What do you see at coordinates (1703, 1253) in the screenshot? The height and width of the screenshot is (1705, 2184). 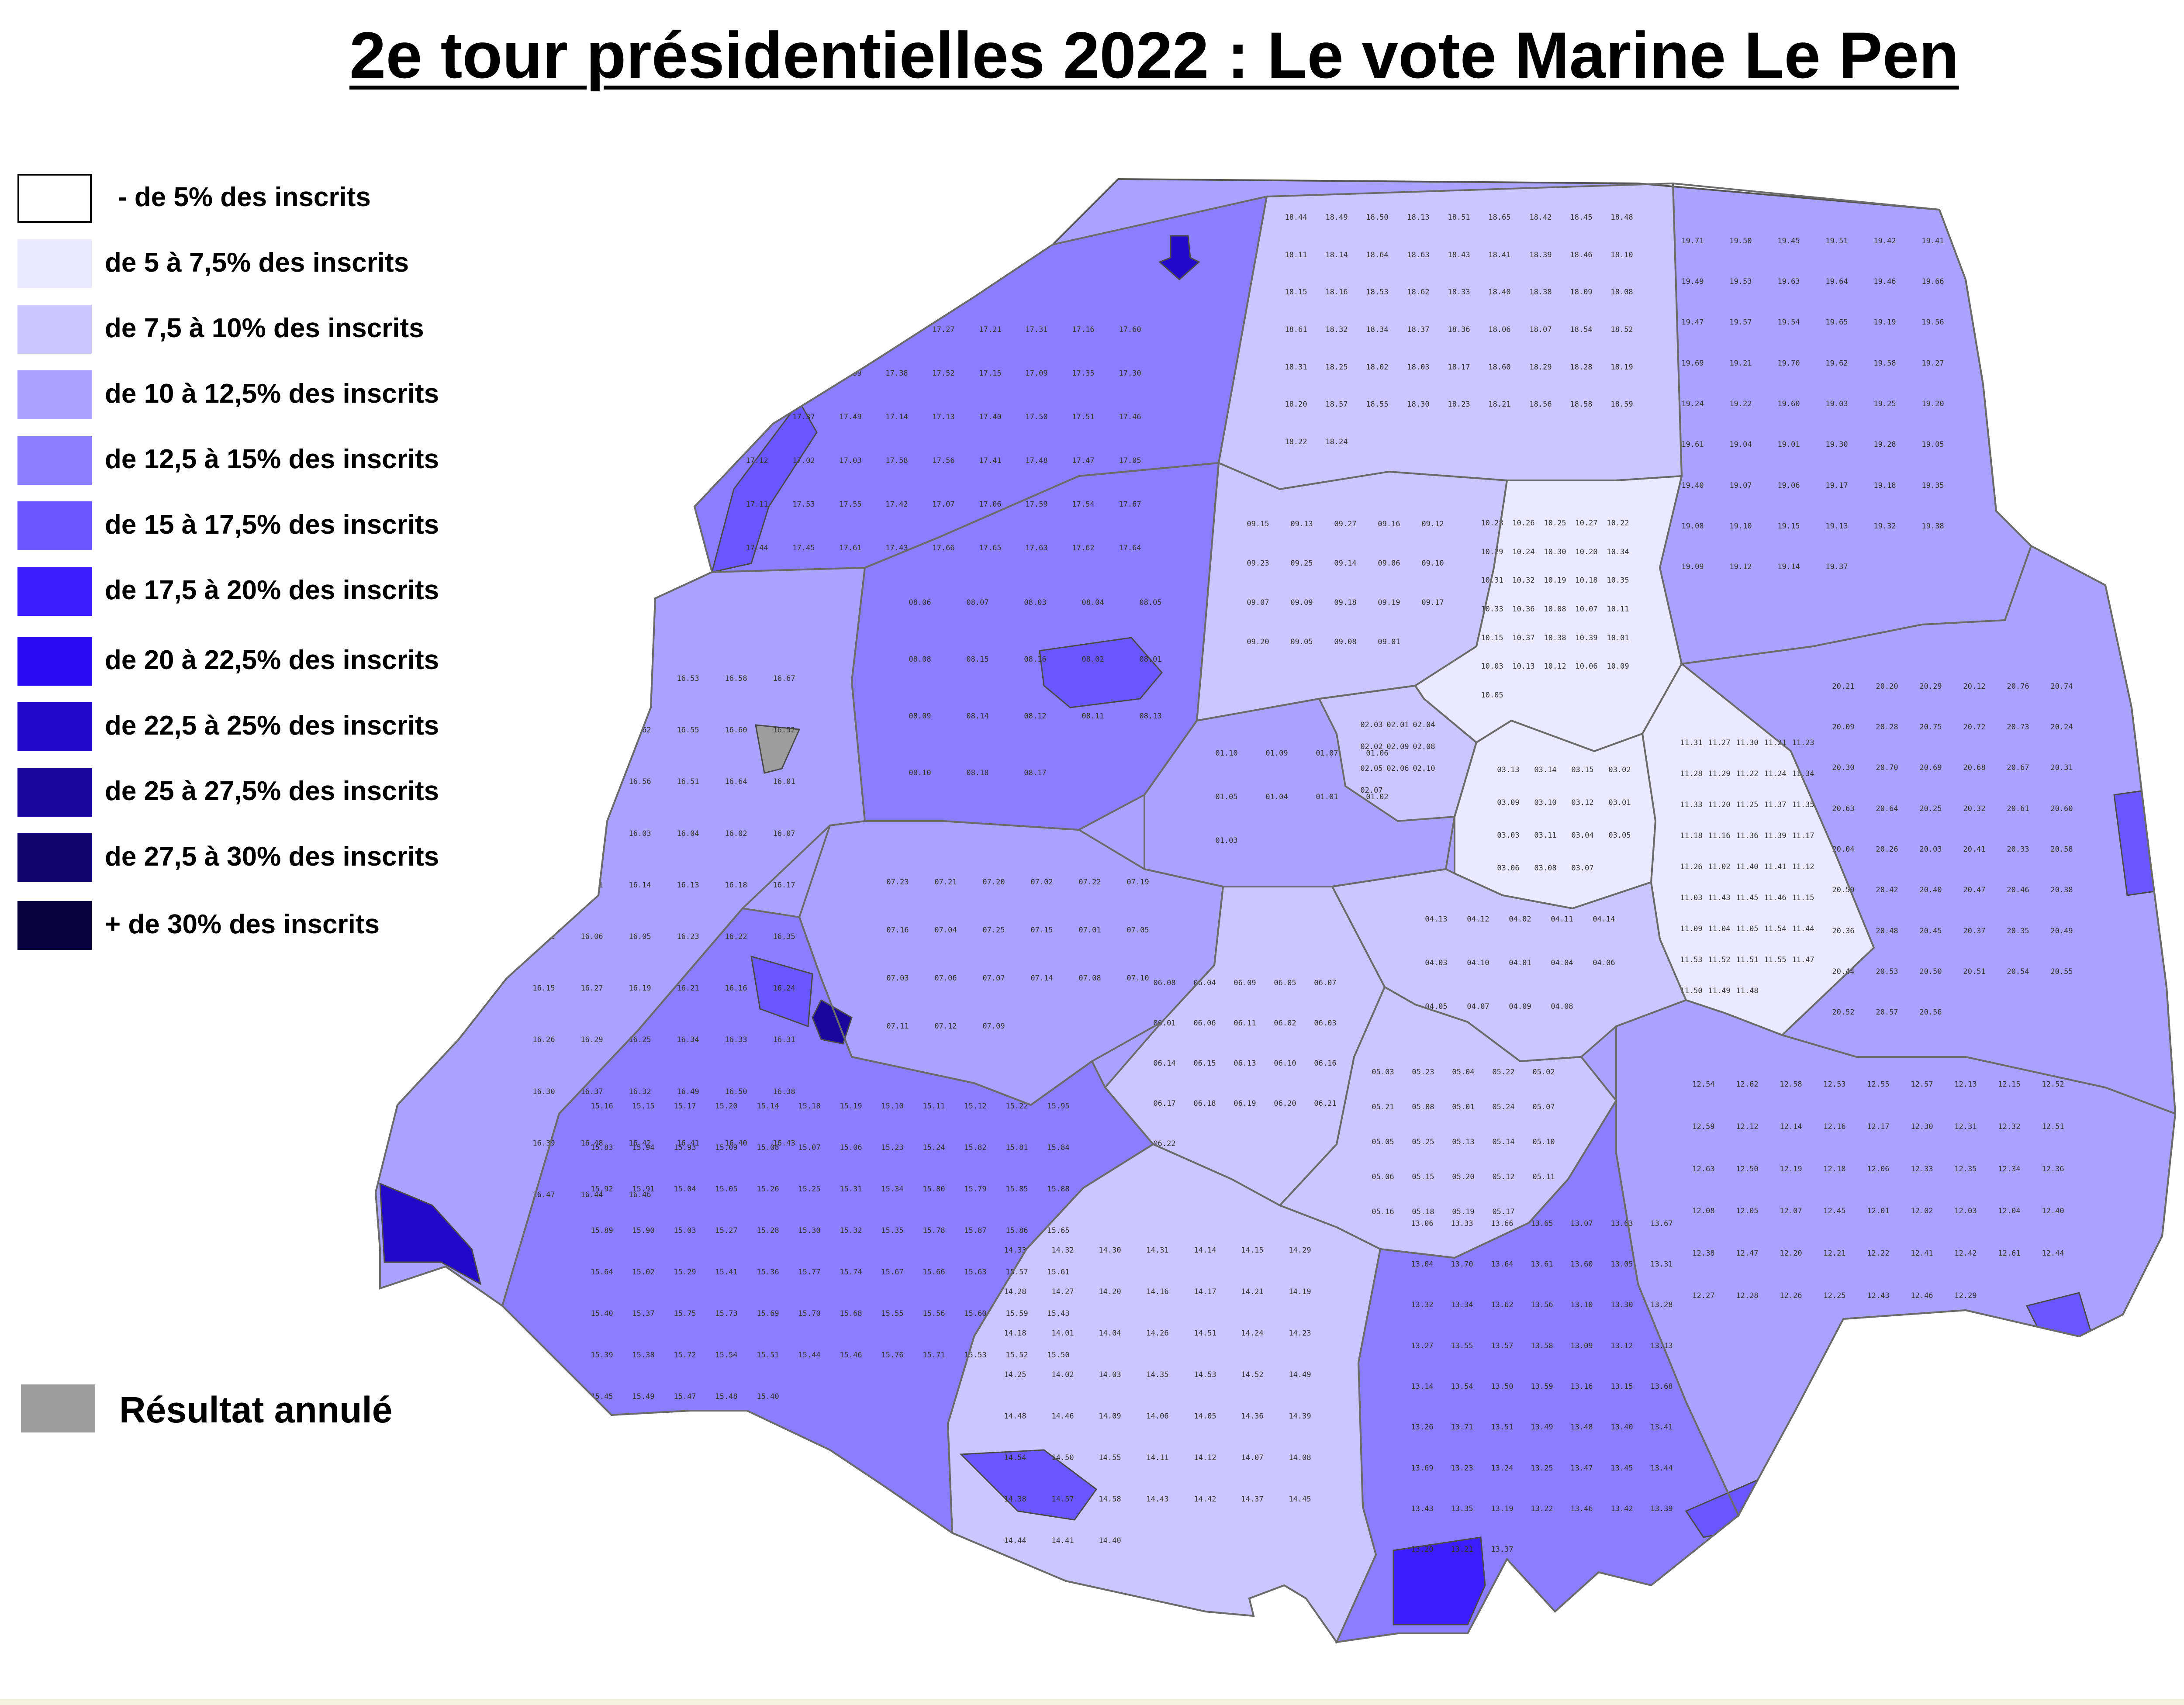 I see `bureau-label: 12.38` at bounding box center [1703, 1253].